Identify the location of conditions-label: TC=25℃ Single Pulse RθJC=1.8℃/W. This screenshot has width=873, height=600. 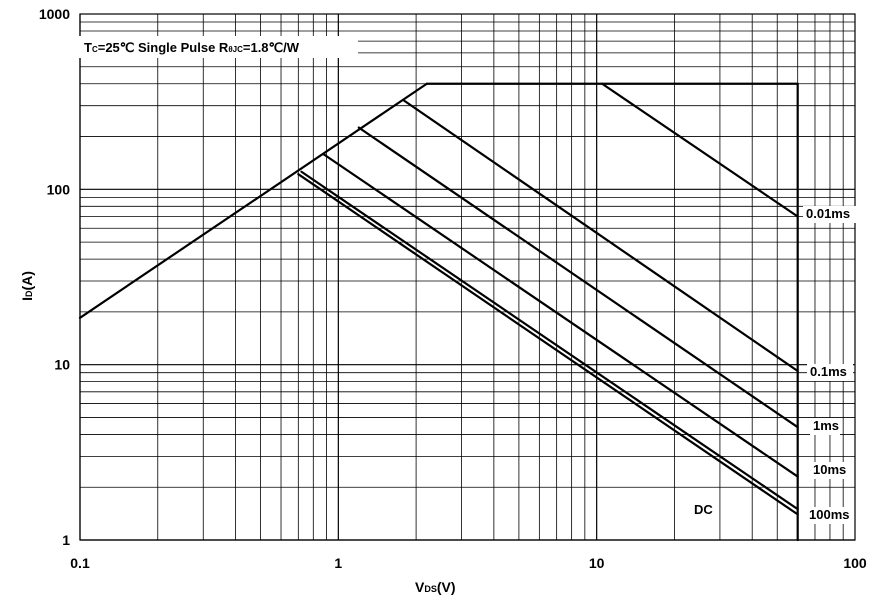
(192, 47).